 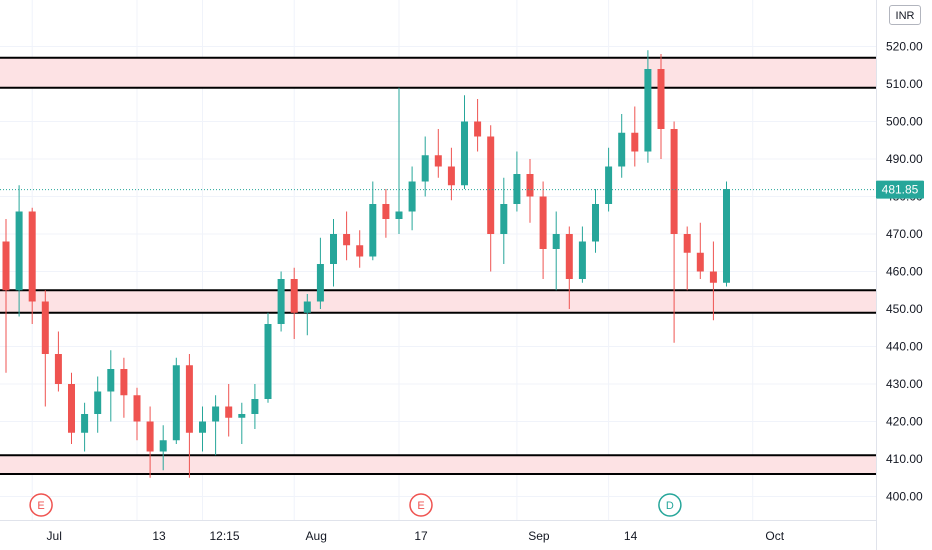 What do you see at coordinates (670, 505) in the screenshot?
I see `event-marker: D` at bounding box center [670, 505].